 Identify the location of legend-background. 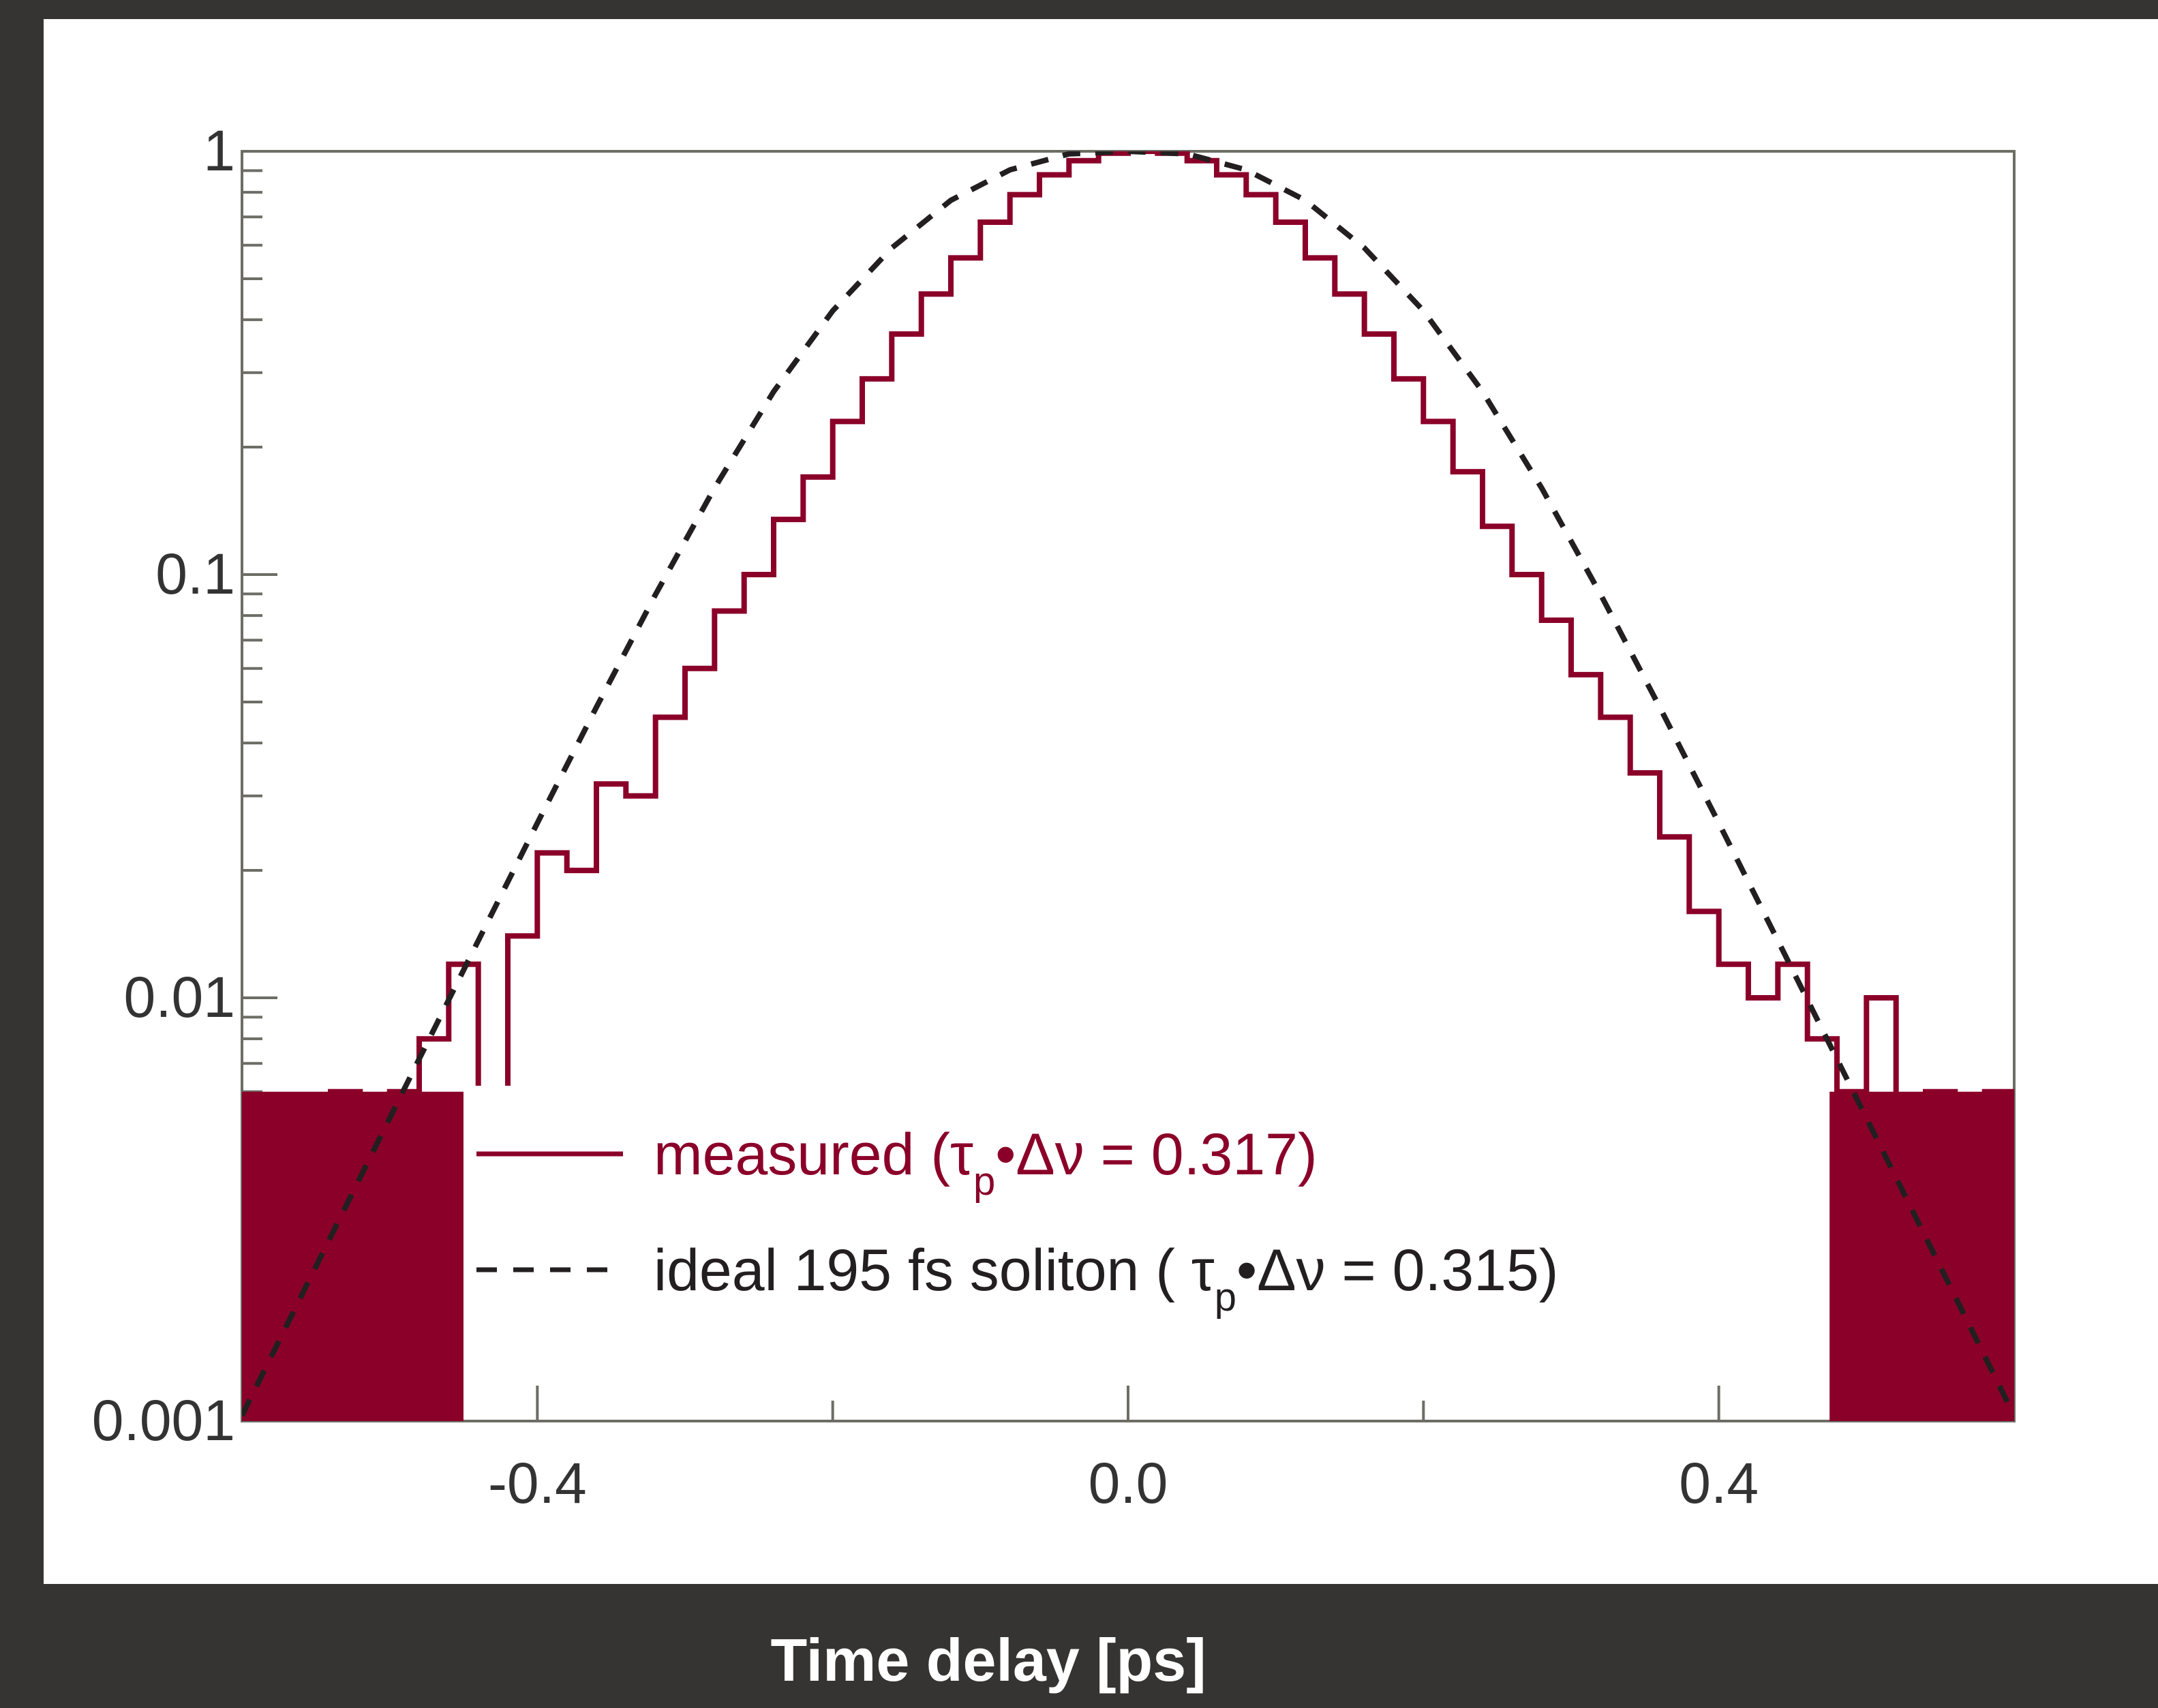
(1138, 1201).